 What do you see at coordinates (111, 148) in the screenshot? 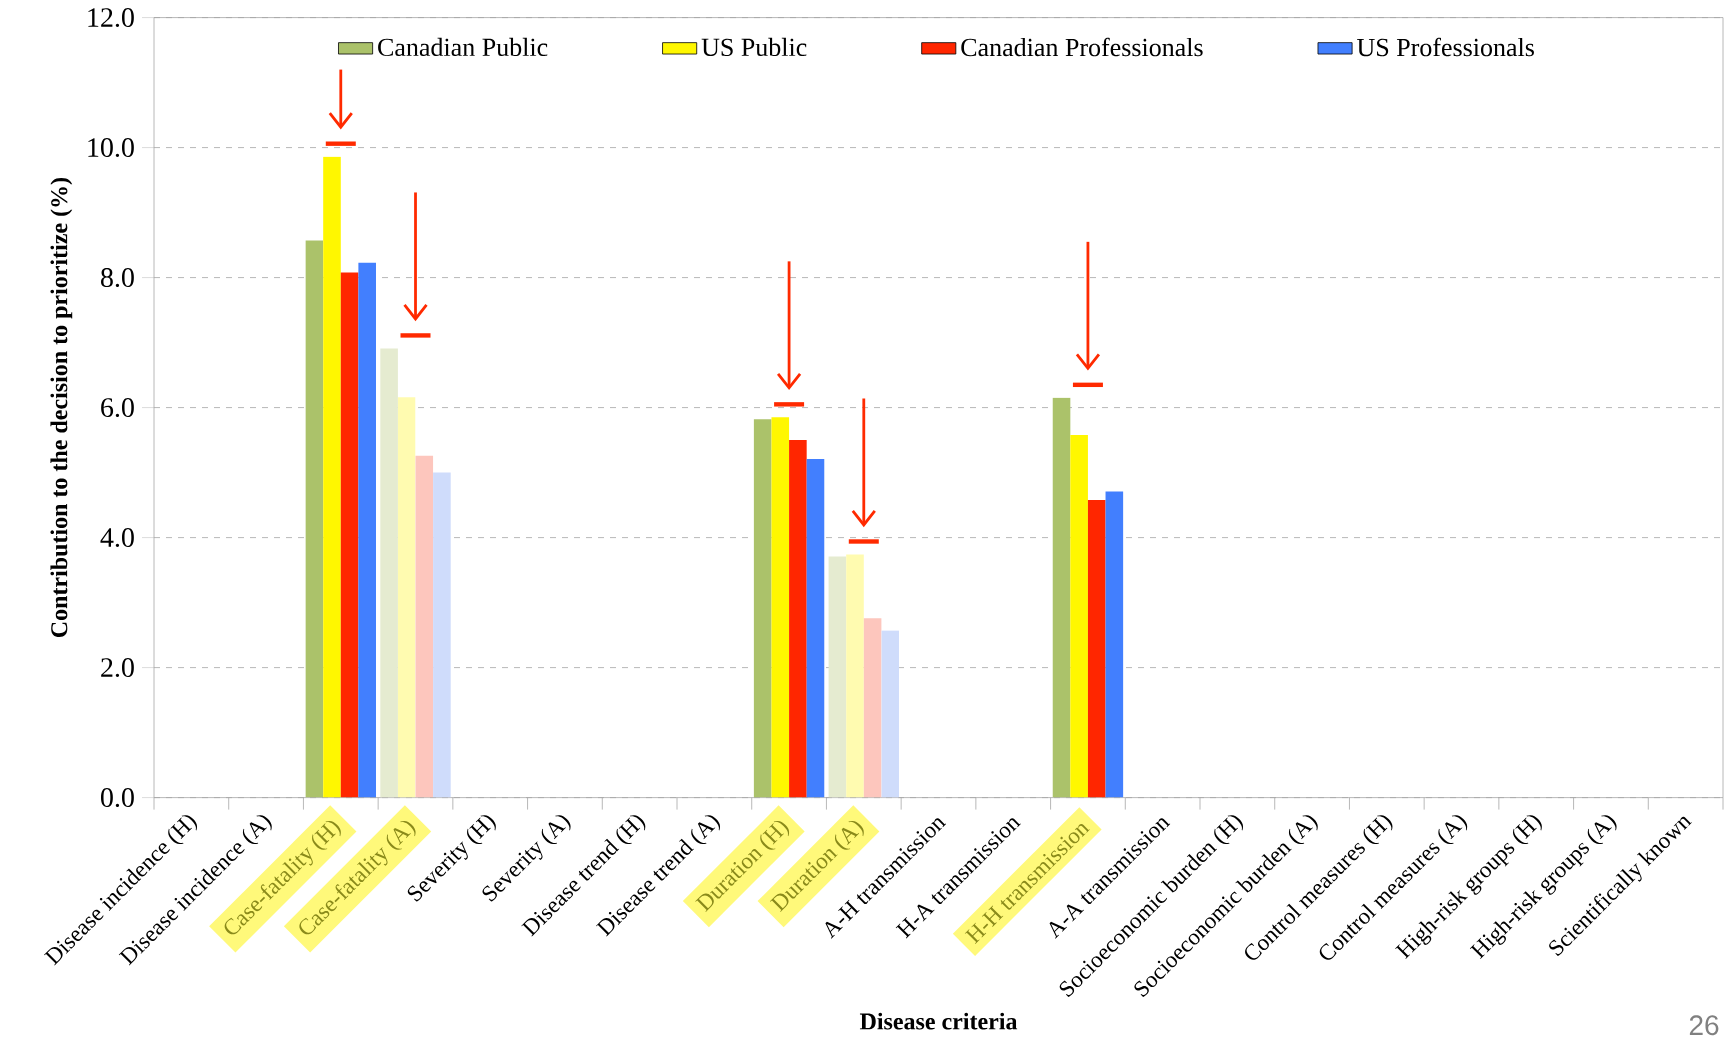
I see `y-tick-label: 10.0` at bounding box center [111, 148].